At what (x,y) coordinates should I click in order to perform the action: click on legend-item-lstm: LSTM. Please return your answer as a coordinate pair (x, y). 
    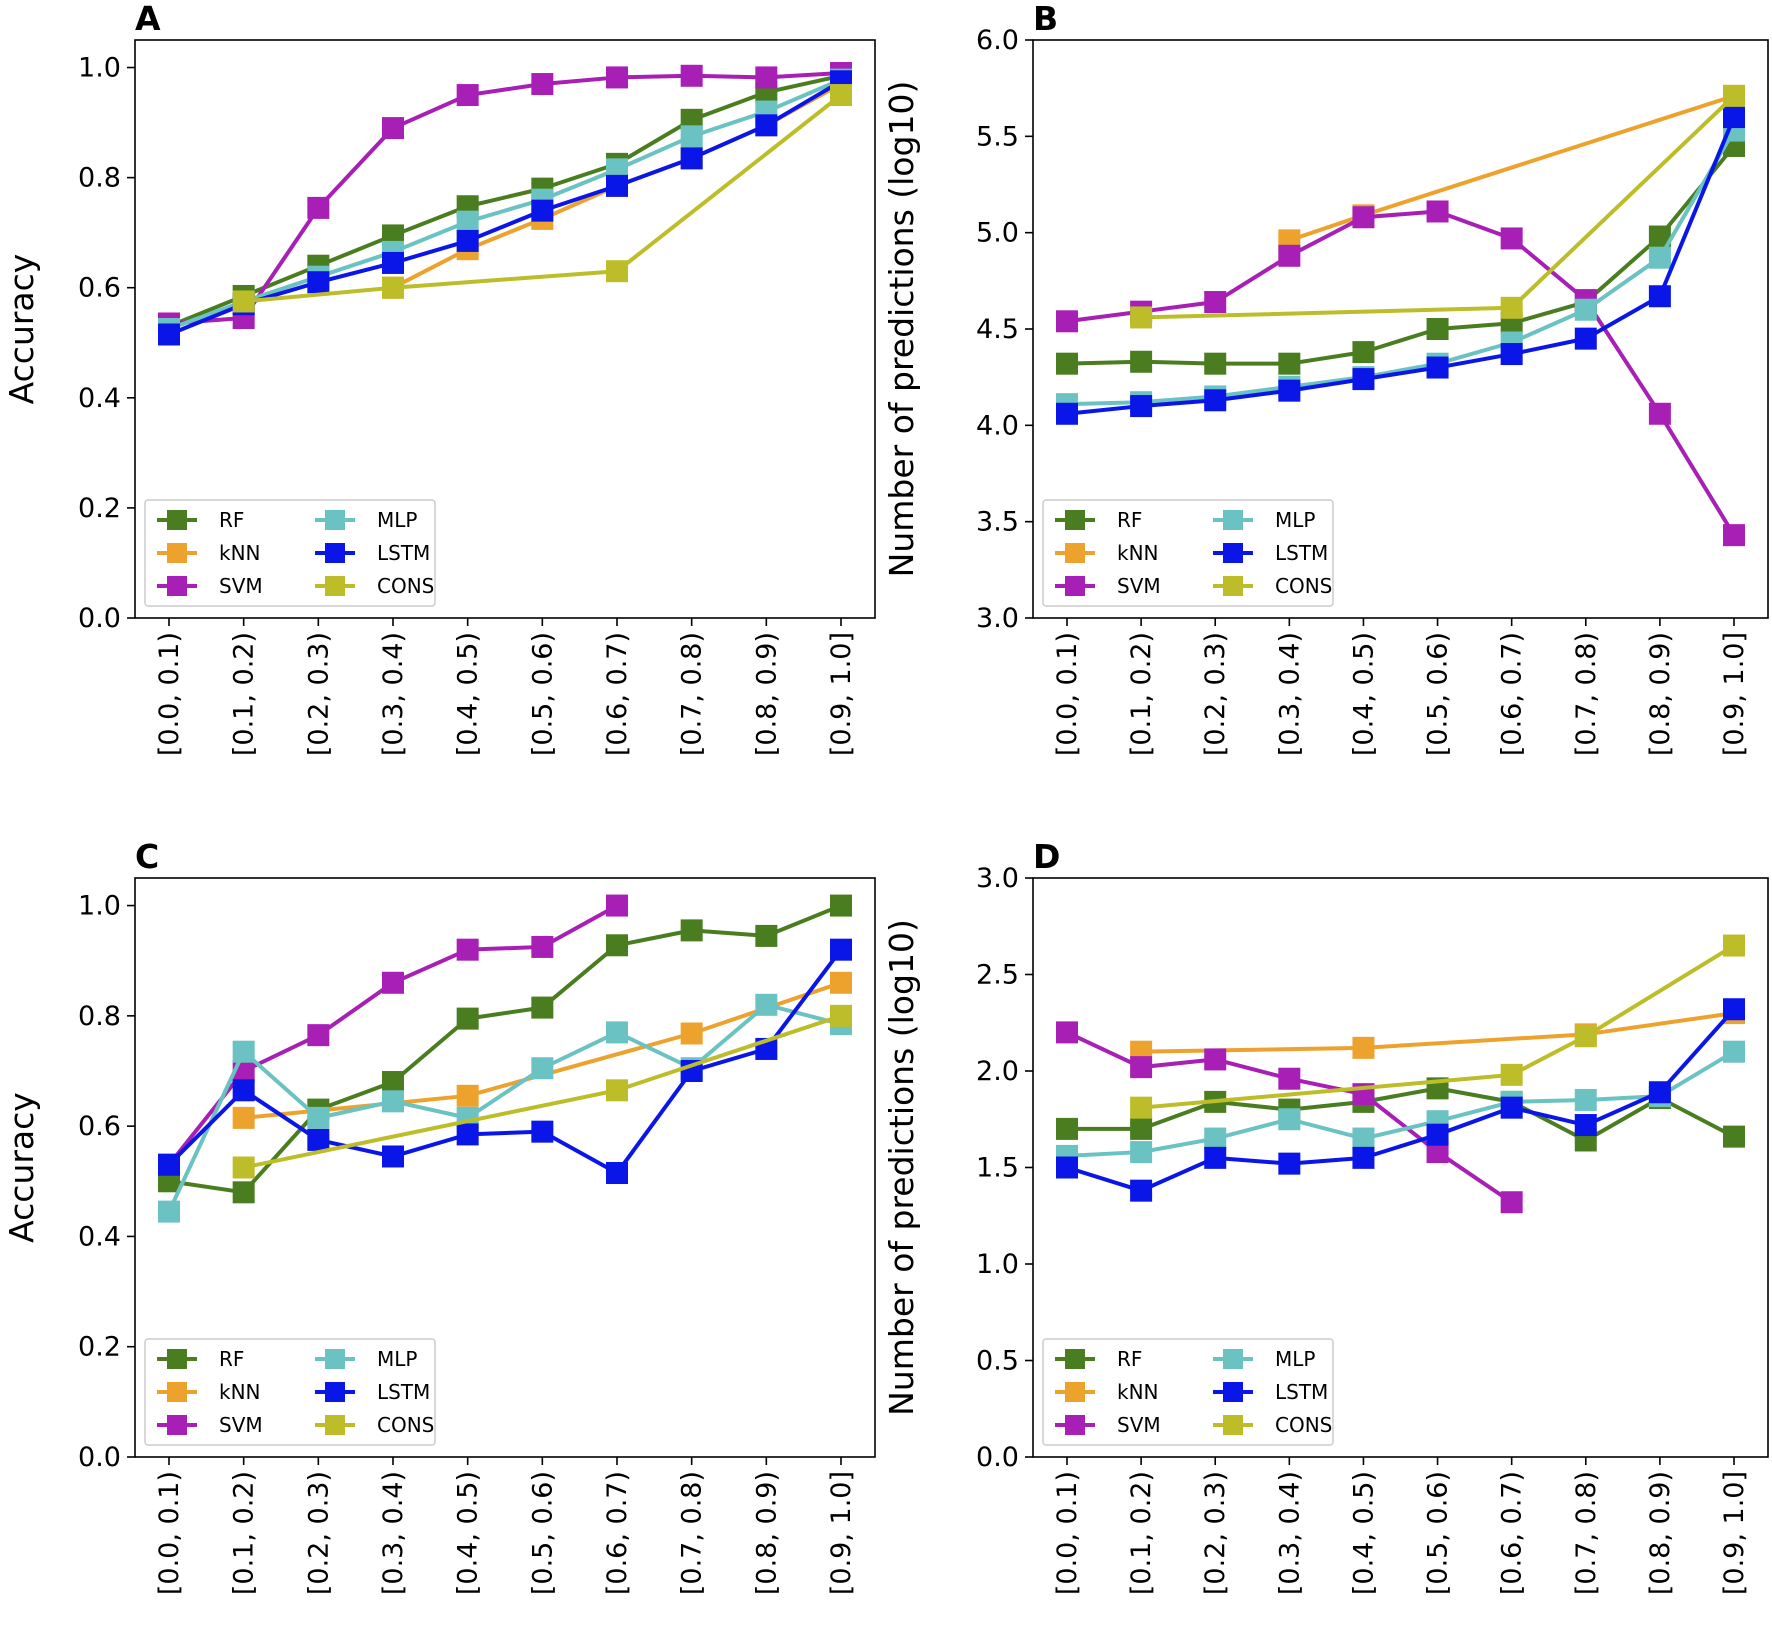
    Looking at the image, I should click on (1270, 553).